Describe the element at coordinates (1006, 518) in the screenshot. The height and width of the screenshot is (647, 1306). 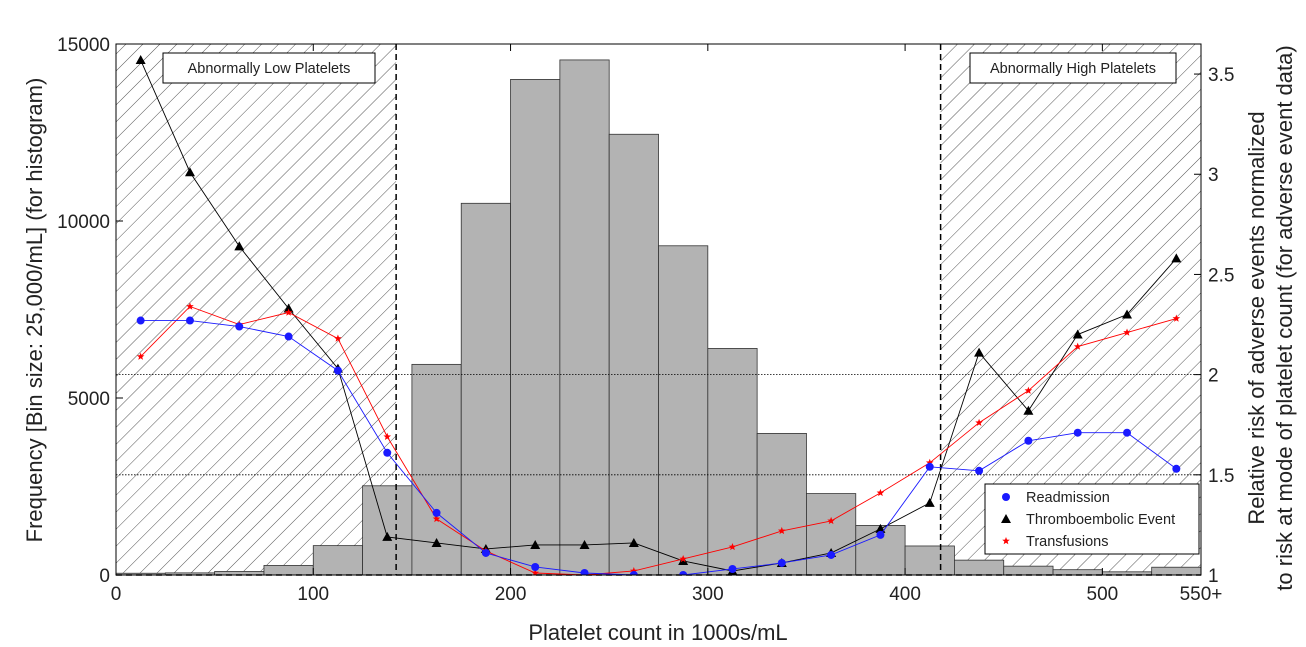
I see `legend-marker-thromboembolic-event` at that location.